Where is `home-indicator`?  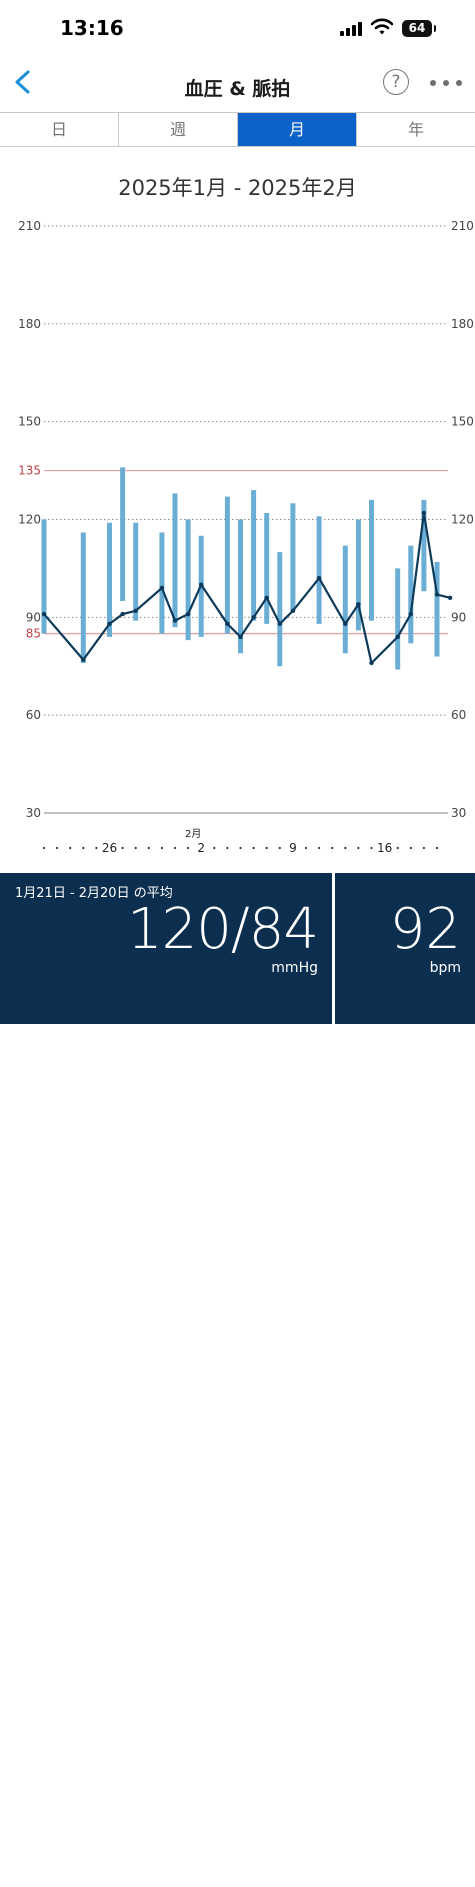 home-indicator is located at coordinates (238, 1884).